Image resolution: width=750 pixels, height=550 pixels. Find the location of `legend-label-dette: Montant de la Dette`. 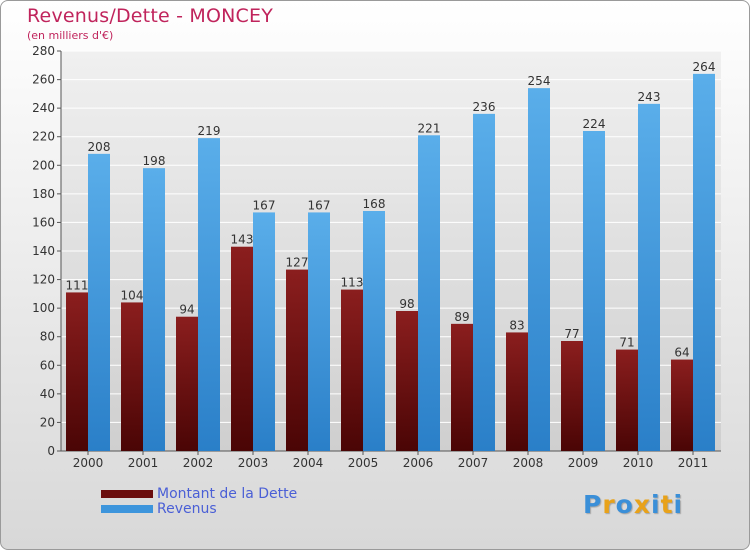

legend-label-dette: Montant de la Dette is located at coordinates (227, 494).